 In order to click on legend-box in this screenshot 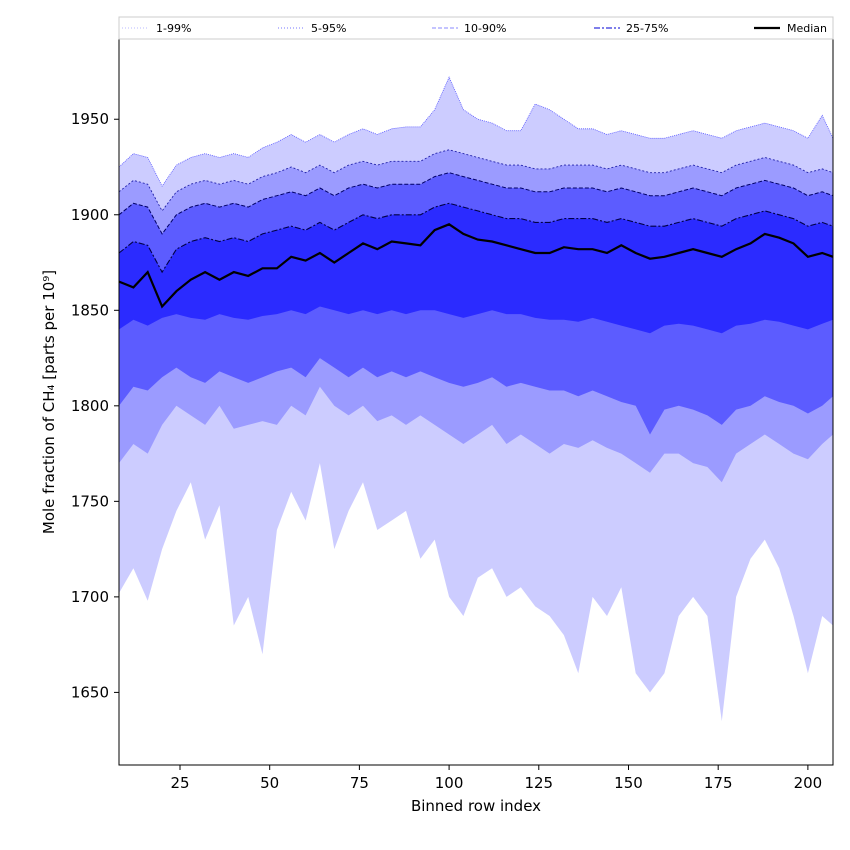, I will do `click(476, 28)`.